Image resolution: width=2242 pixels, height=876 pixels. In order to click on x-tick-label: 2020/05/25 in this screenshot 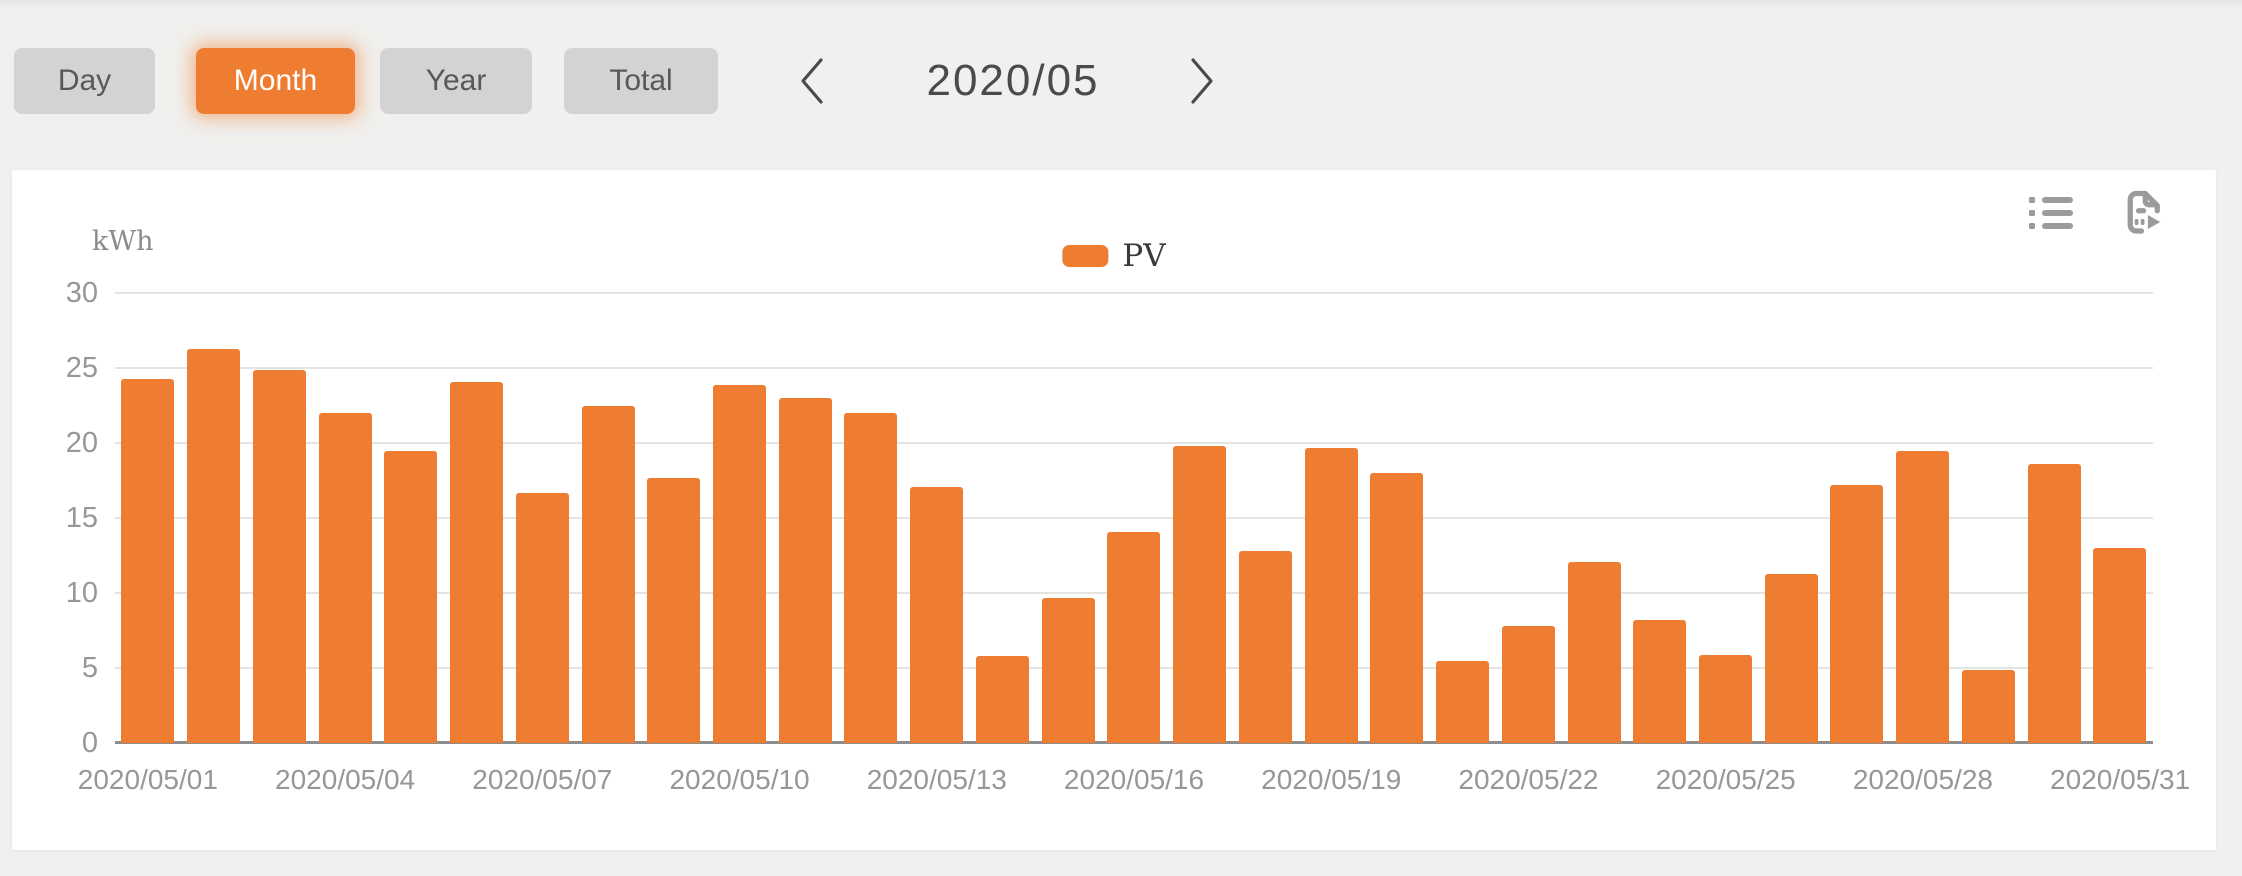, I will do `click(1725, 779)`.